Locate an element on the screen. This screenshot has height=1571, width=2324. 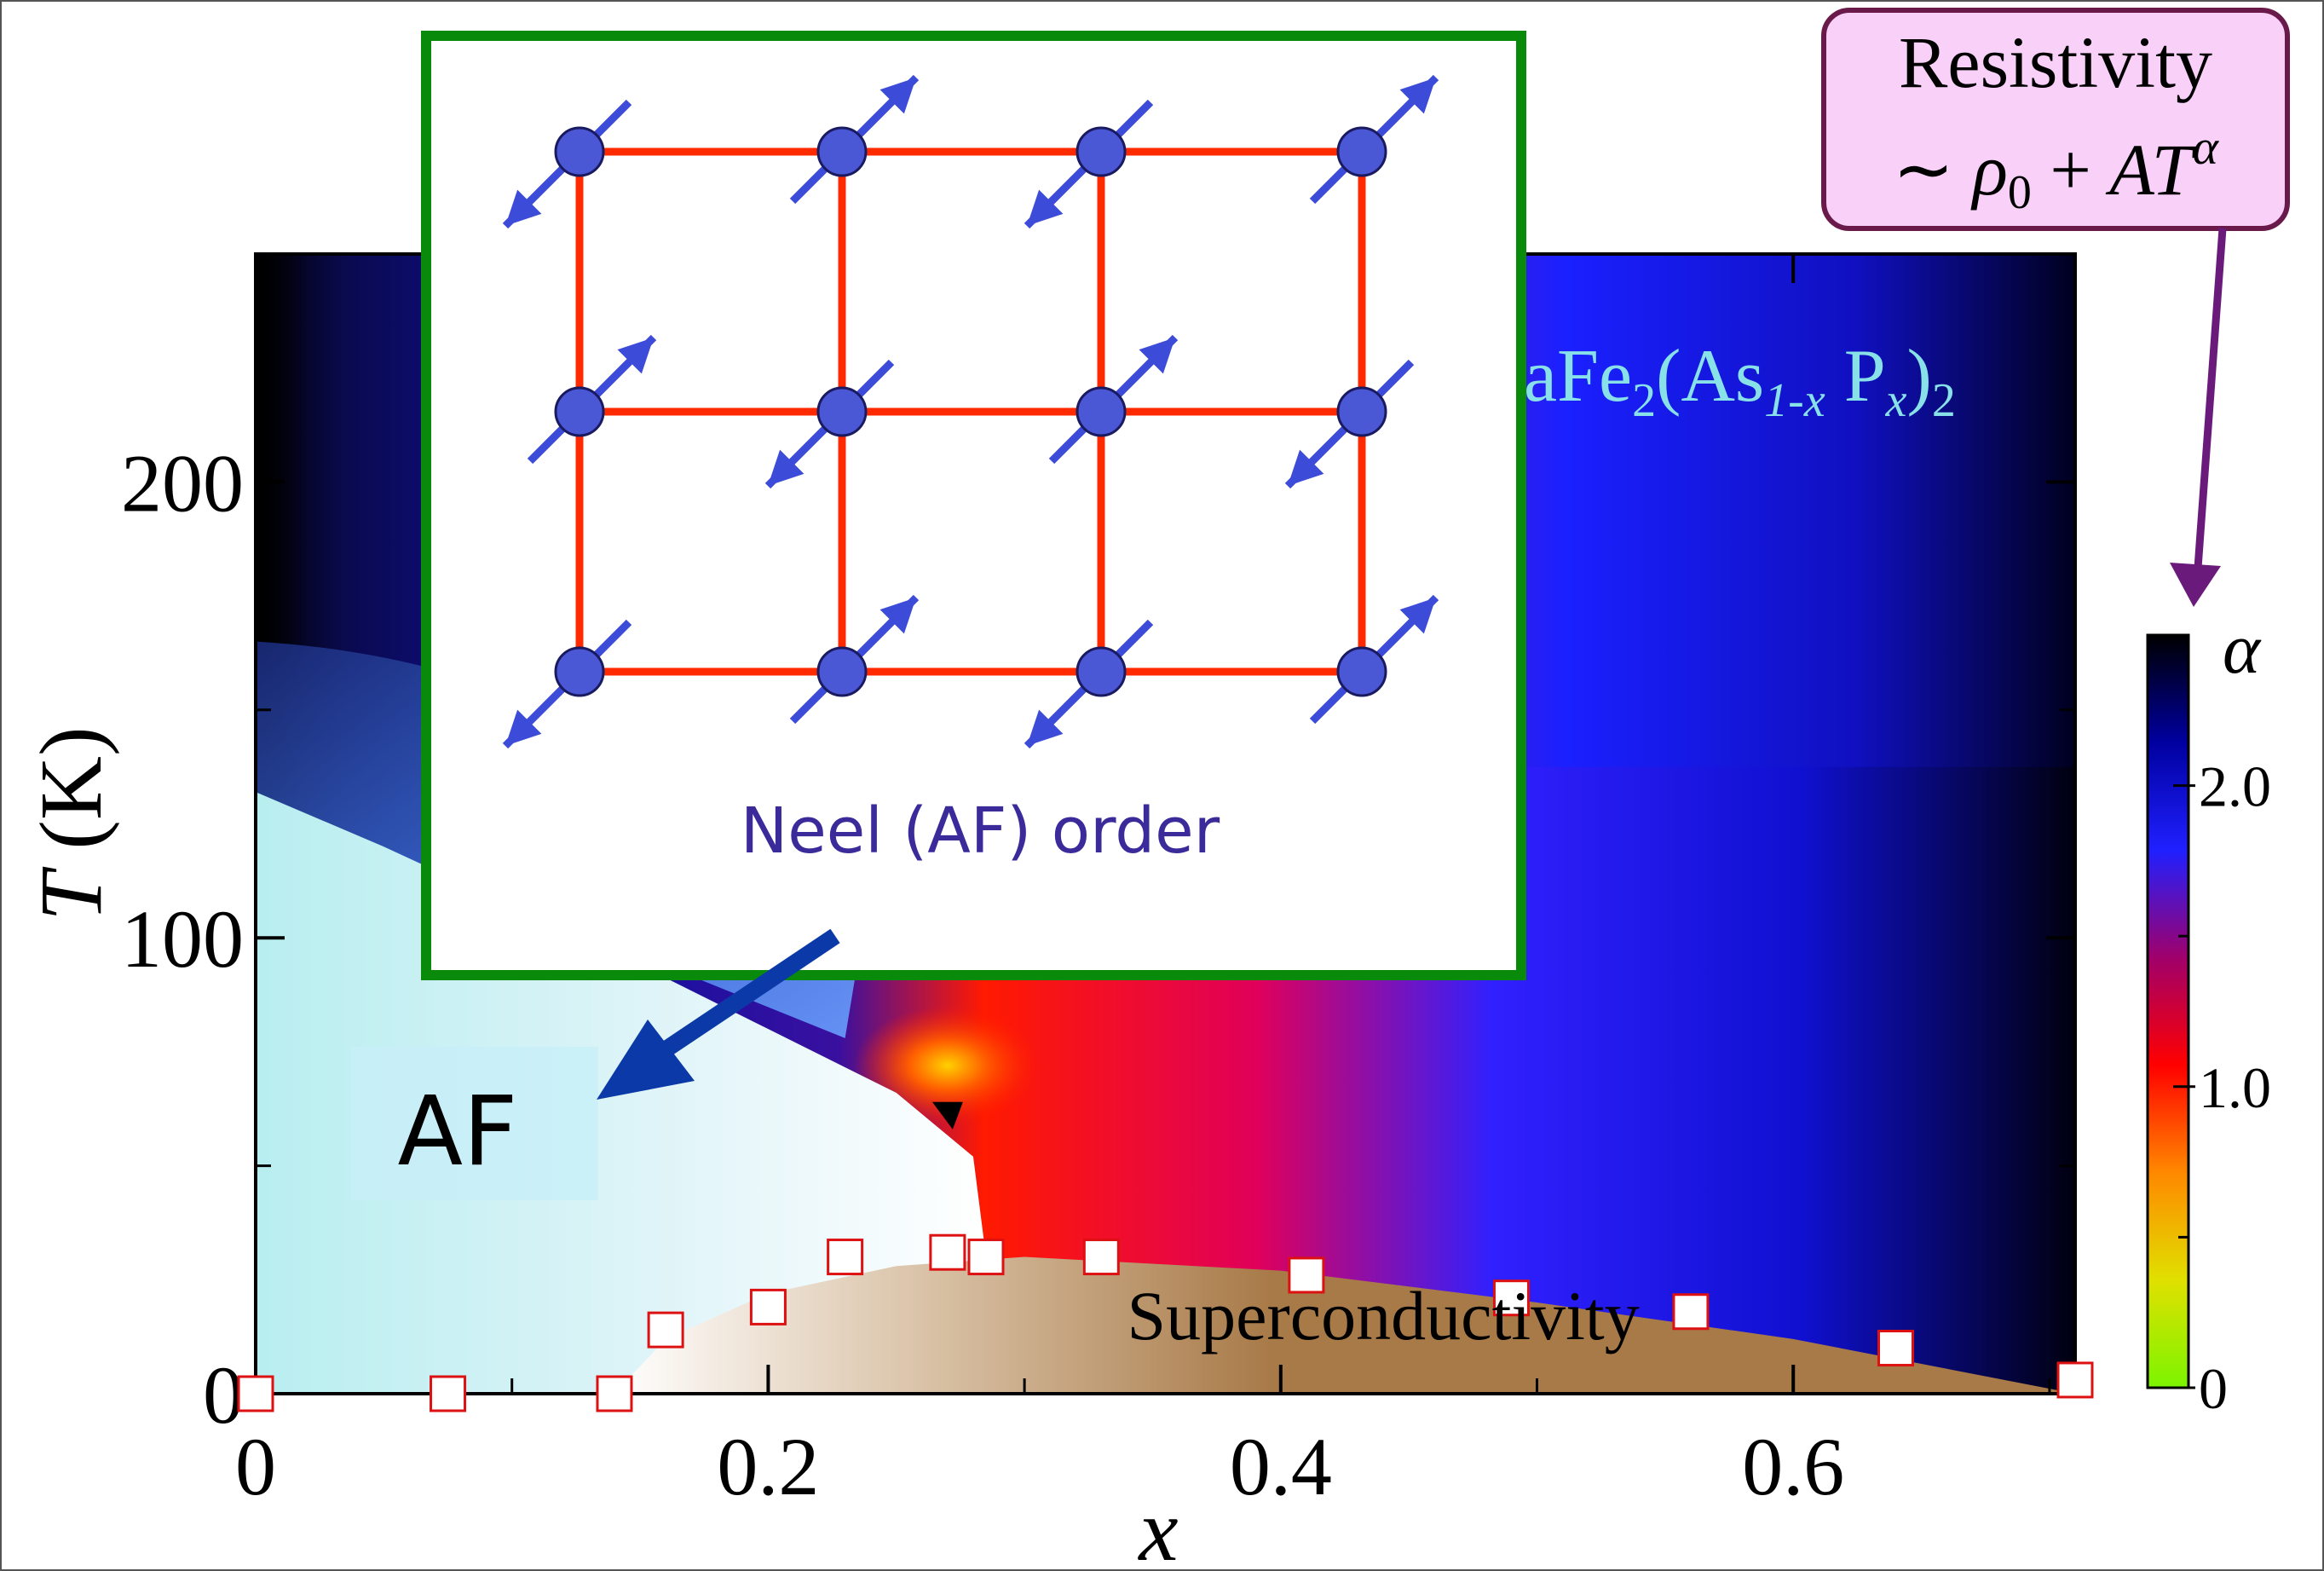
af-region-label: AF is located at coordinates (475, 1124).